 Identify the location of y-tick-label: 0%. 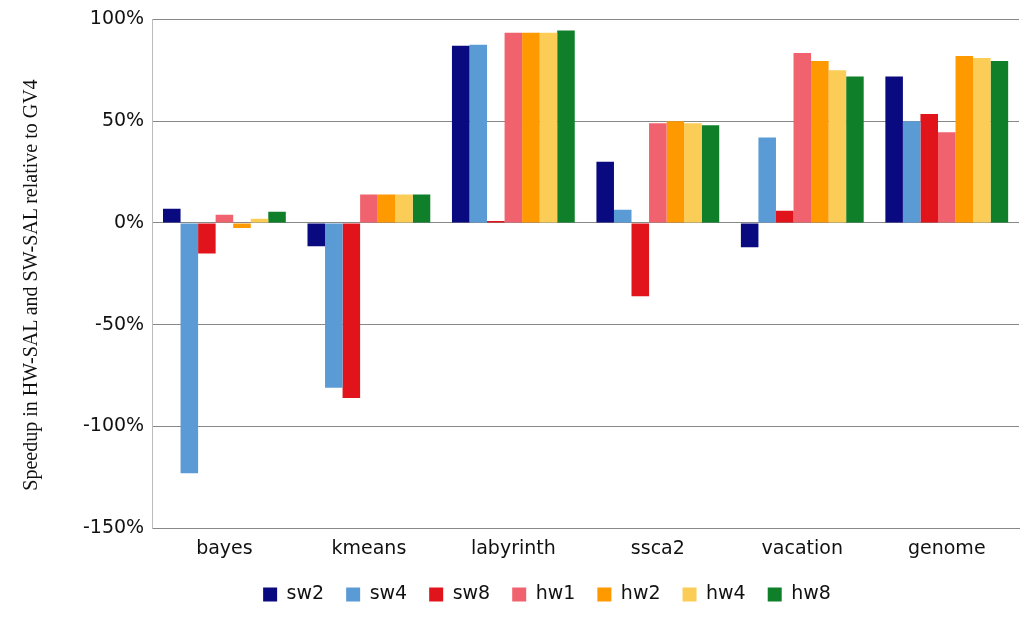
(129, 220).